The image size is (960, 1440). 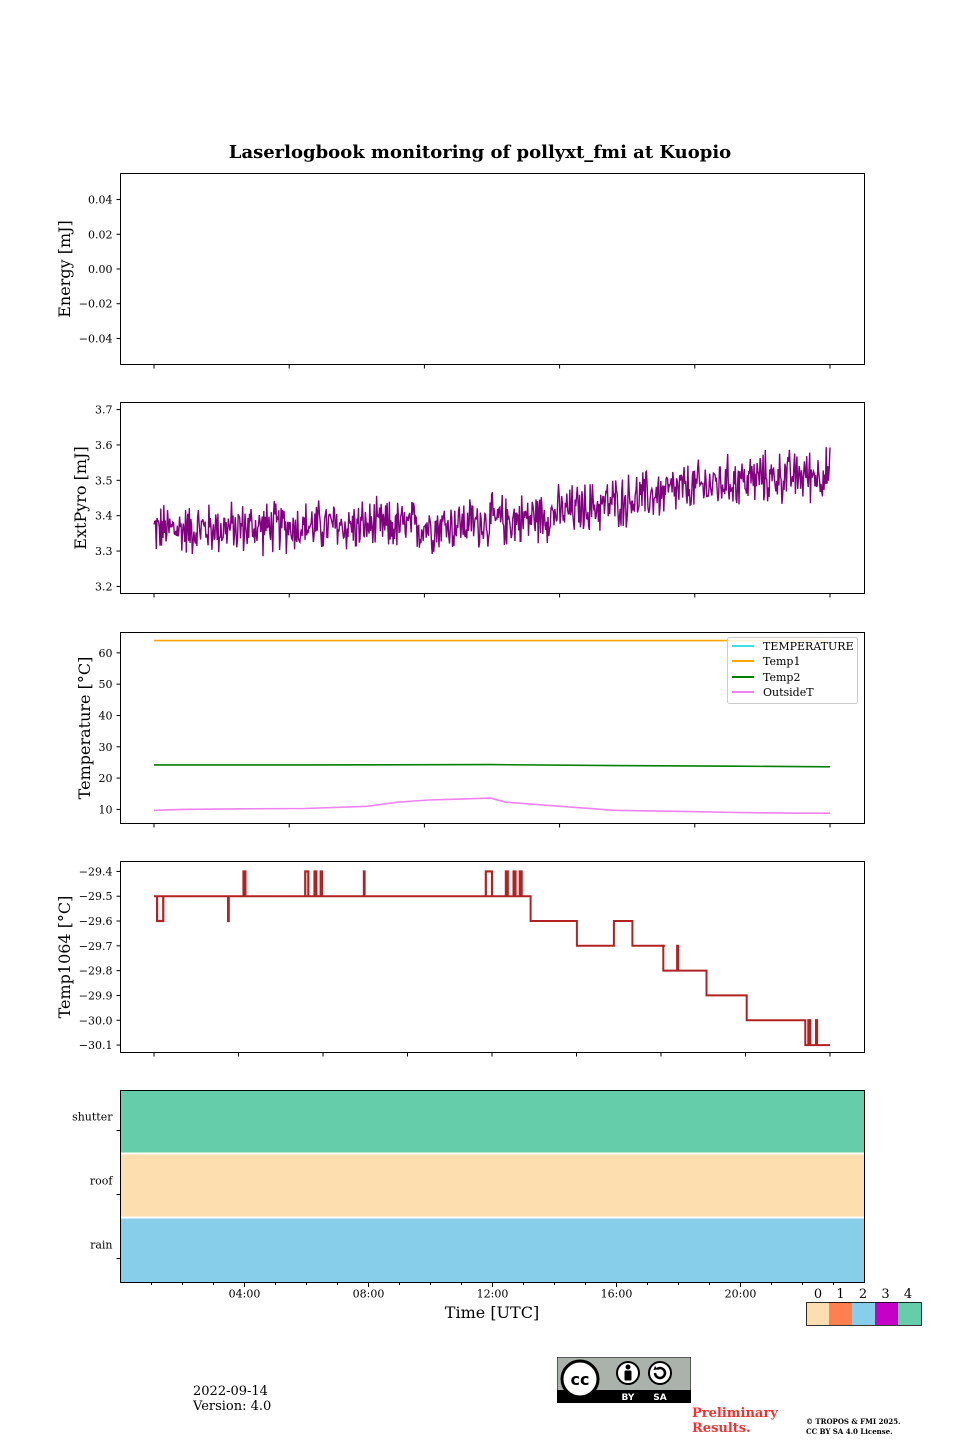 What do you see at coordinates (735, 1421) in the screenshot?
I see `preliminary-results-note: Preliminary Results.` at bounding box center [735, 1421].